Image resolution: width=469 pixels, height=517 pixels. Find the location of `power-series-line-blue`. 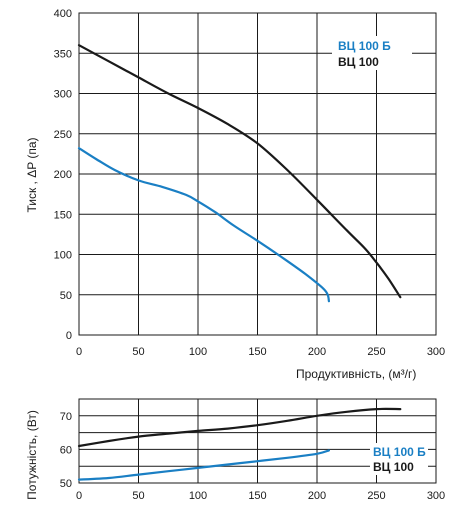

power-series-line-blue is located at coordinates (203, 465).